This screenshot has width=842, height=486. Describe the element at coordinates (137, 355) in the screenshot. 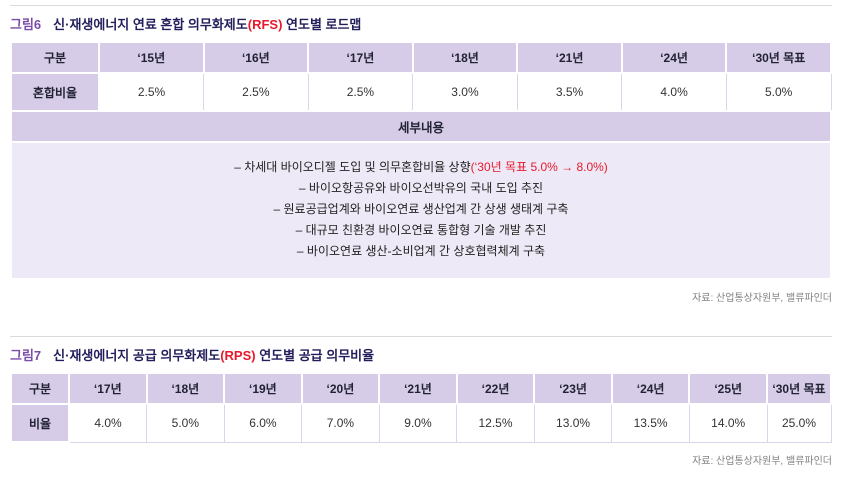

I see `figure7-heading-main: 신·재생에너지 공급 의무화제도` at that location.